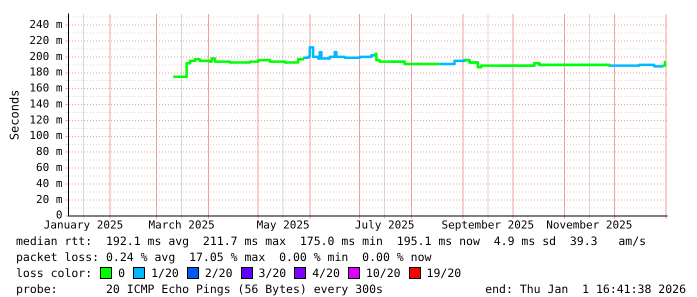 The width and height of the screenshot is (697, 297). Describe the element at coordinates (283, 225) in the screenshot. I see `x-tick-label: May 2025` at that location.